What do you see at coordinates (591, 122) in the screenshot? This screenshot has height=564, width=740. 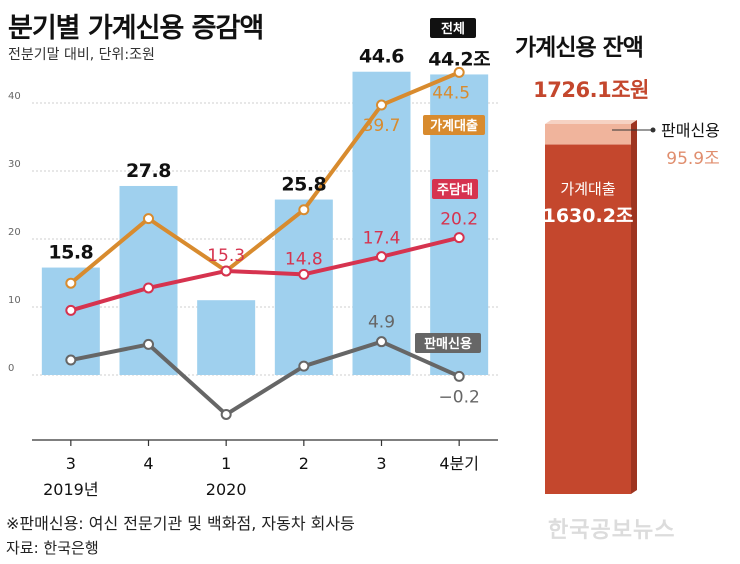 I see `stack-top-face` at bounding box center [591, 122].